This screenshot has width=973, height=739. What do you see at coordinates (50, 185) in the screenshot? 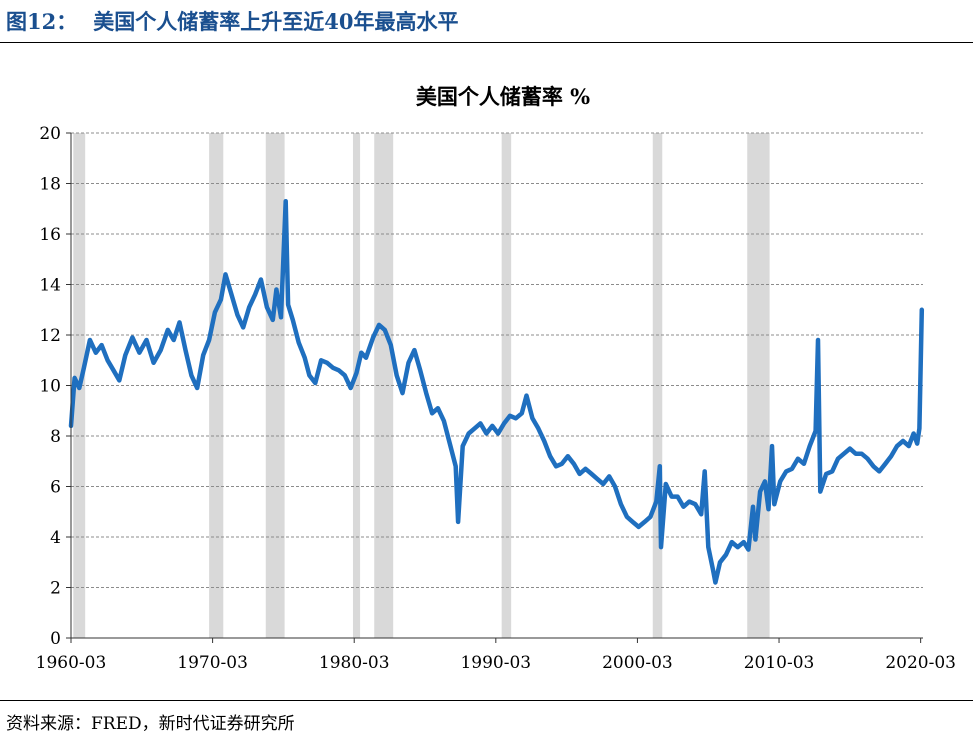
I see `y-tick-label: 18` at bounding box center [50, 185].